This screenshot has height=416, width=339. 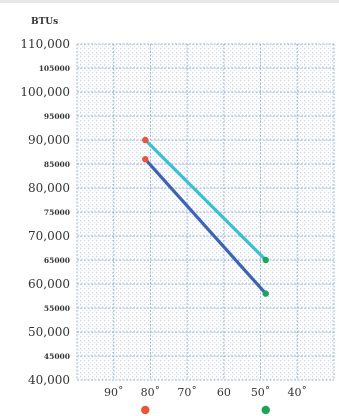 I want to click on series-1-line, so click(x=205, y=200).